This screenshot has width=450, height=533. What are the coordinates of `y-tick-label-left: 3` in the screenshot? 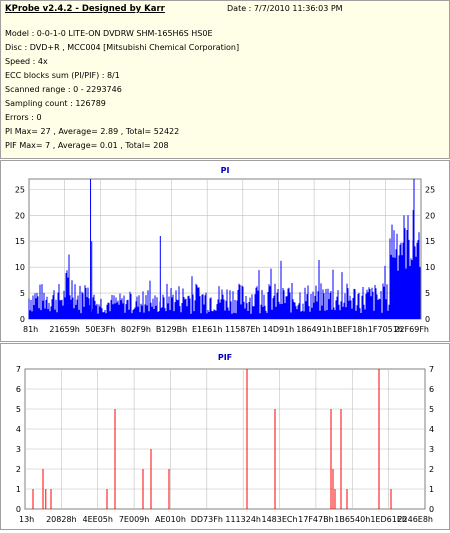 It's located at (18, 449).